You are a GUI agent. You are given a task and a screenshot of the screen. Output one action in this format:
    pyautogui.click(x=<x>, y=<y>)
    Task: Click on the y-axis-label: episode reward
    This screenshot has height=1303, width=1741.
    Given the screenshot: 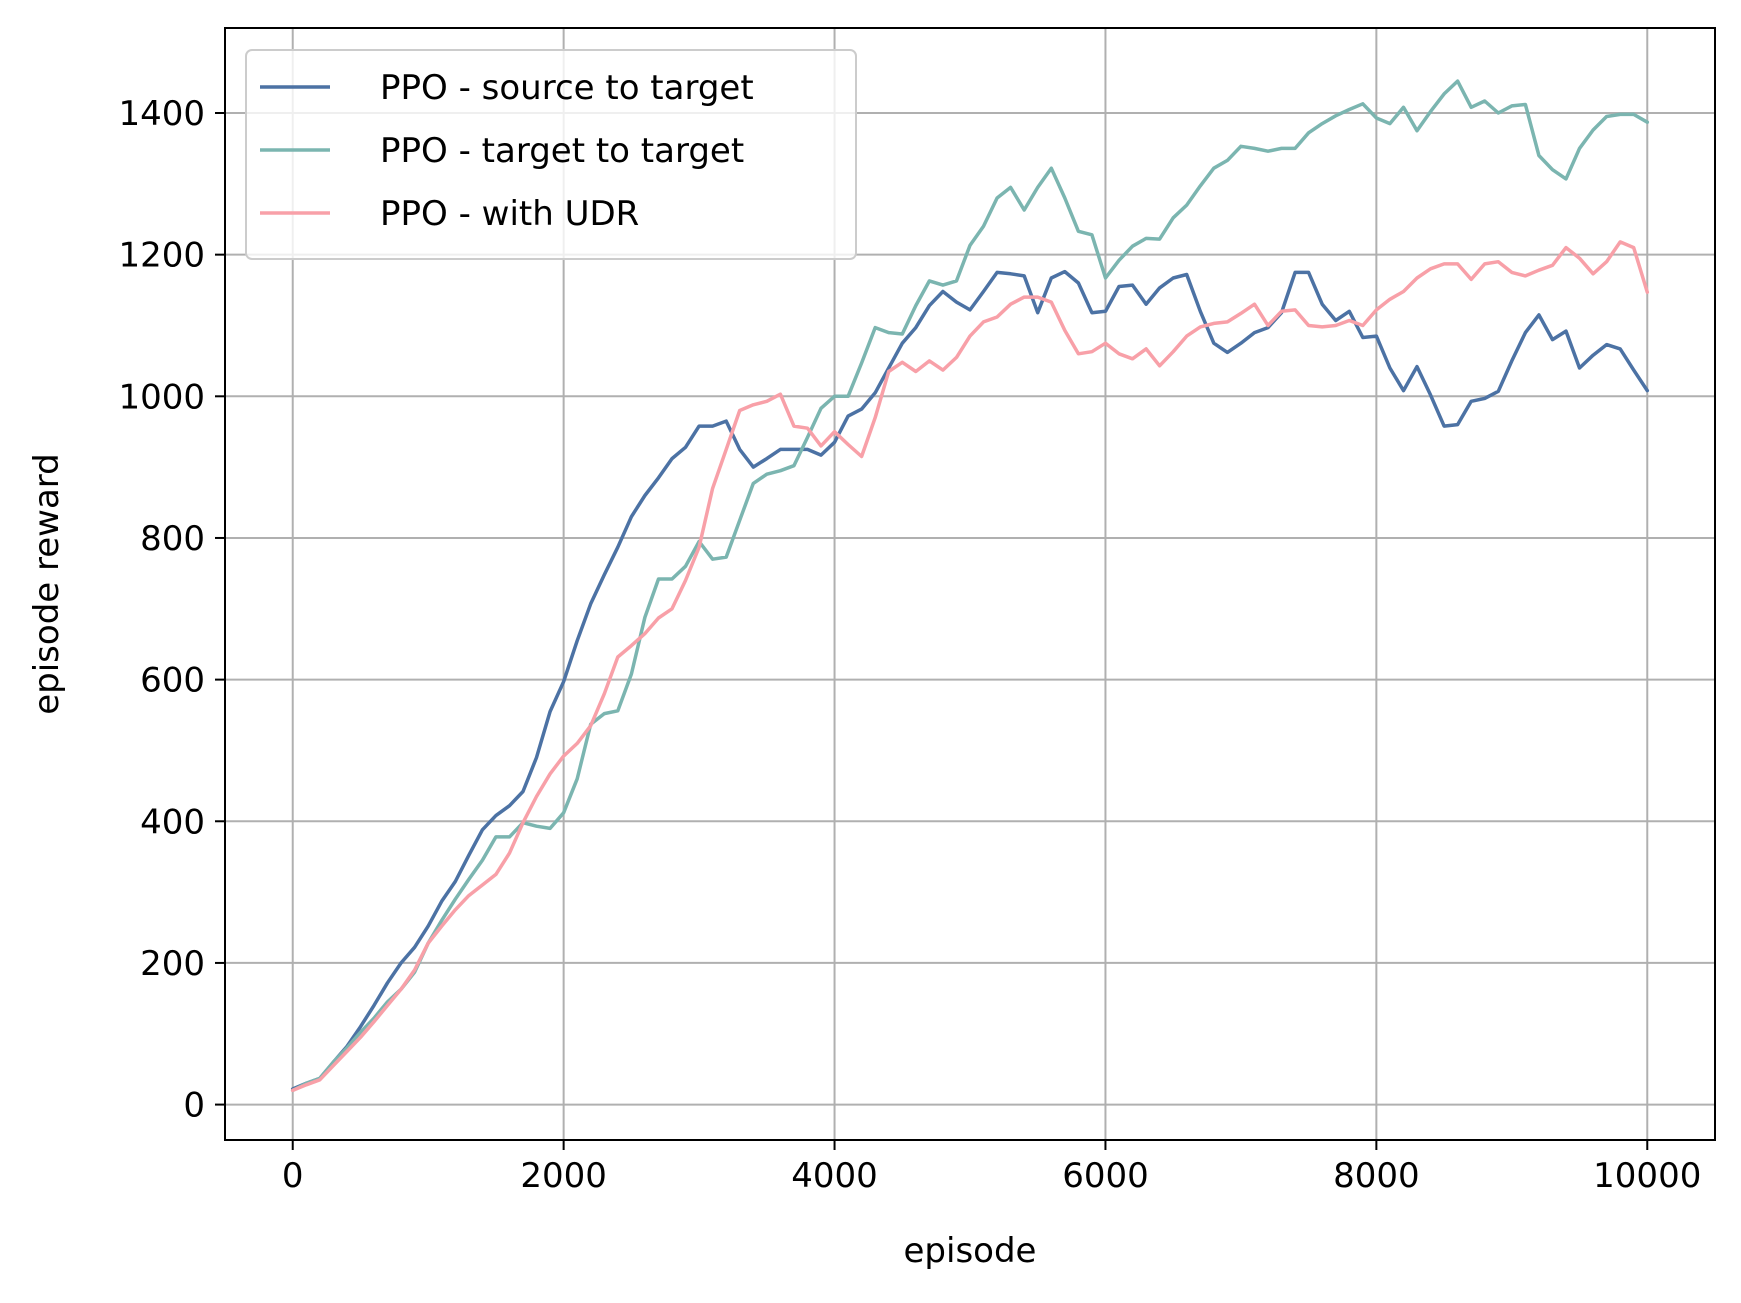 What is the action you would take?
    pyautogui.click(x=47, y=584)
    